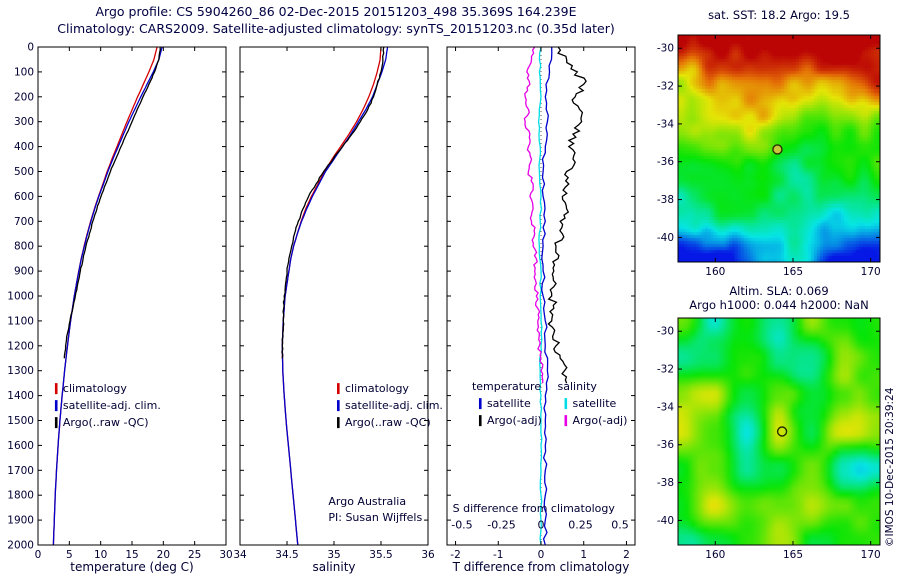 The height and width of the screenshot is (580, 900). I want to click on svg-text: 35.5, so click(380, 555).